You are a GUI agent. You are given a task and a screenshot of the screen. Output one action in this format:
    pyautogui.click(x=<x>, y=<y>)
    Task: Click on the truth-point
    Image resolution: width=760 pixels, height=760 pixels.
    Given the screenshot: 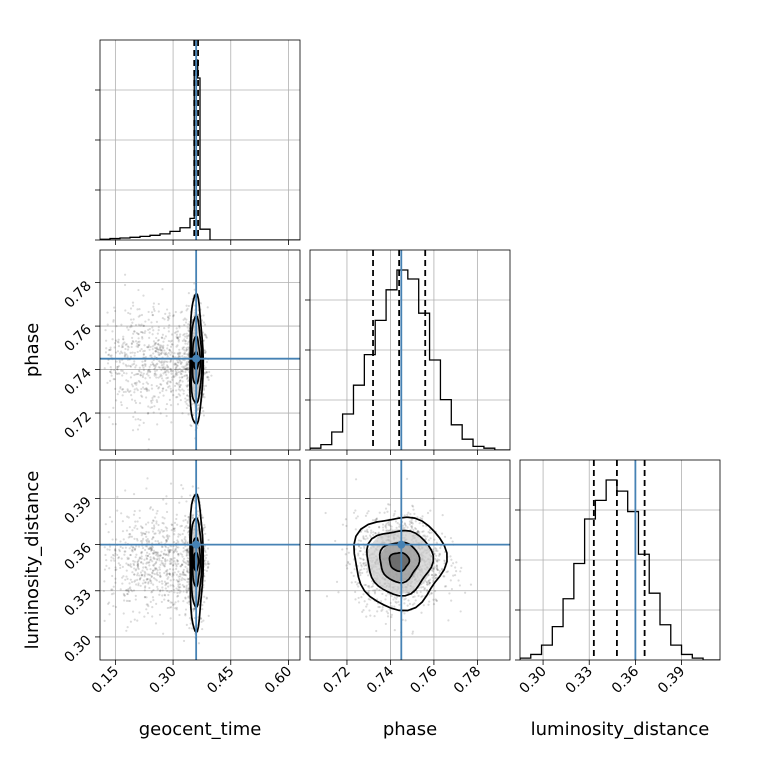 What is the action you would take?
    pyautogui.click(x=401, y=544)
    